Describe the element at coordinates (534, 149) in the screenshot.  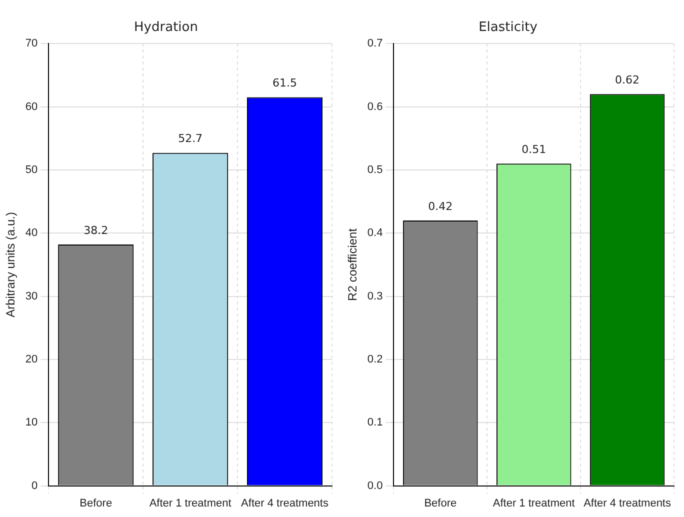
I see `data-label: 0.51` at that location.